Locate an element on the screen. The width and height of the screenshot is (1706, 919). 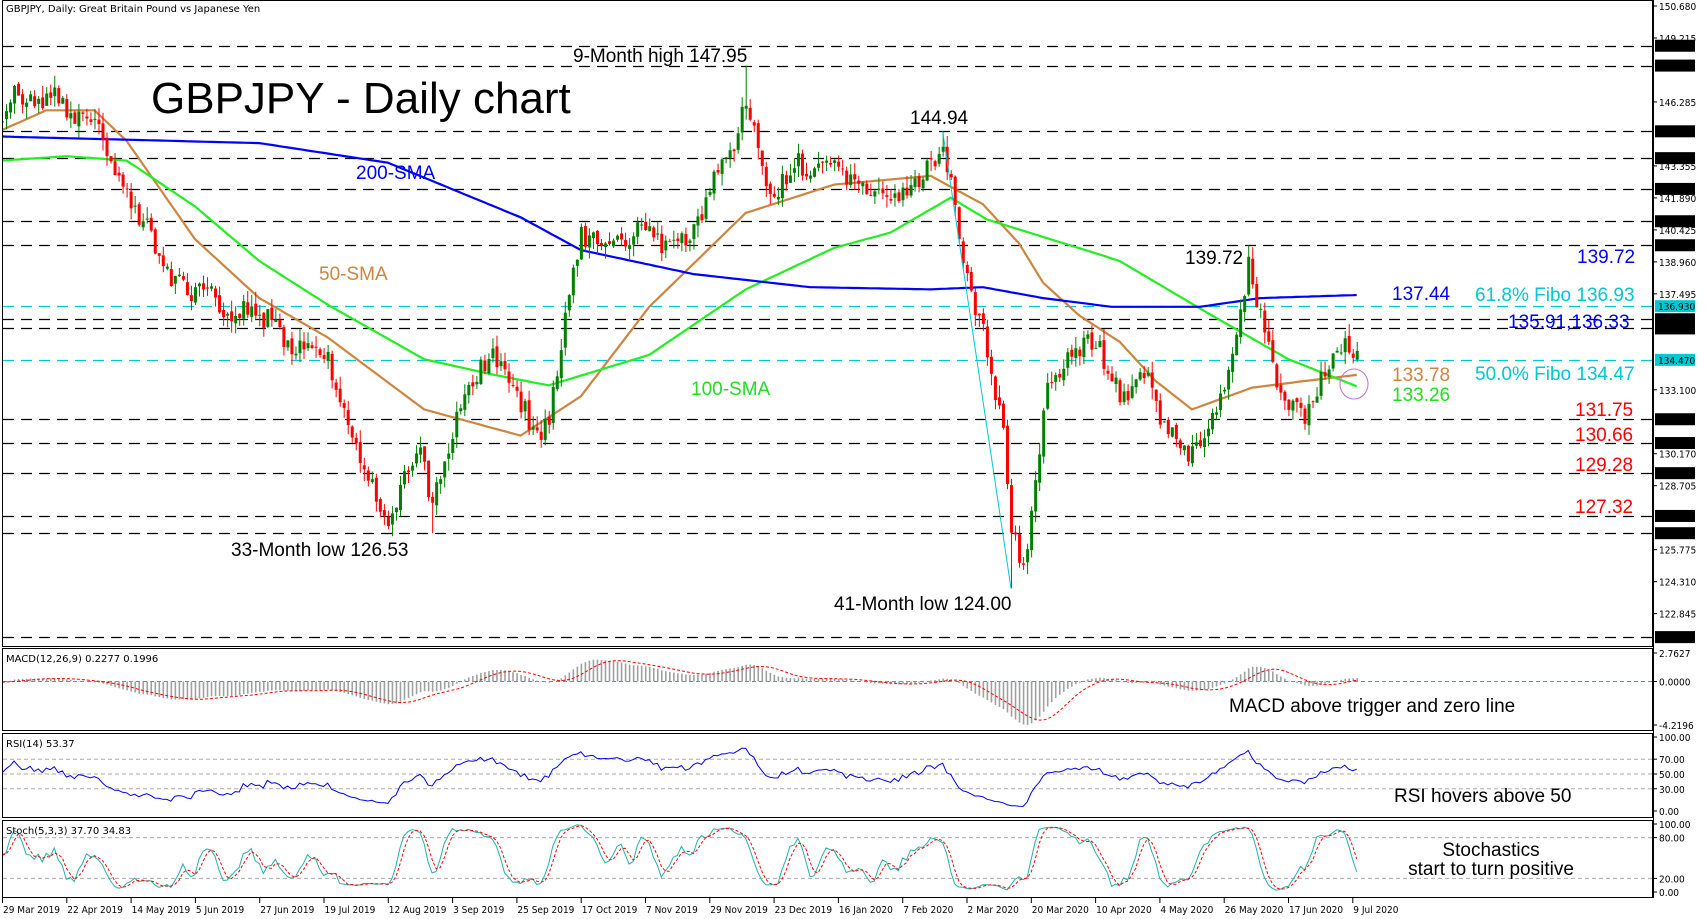
indicator-tick-label: 30.00 is located at coordinates (1672, 790).